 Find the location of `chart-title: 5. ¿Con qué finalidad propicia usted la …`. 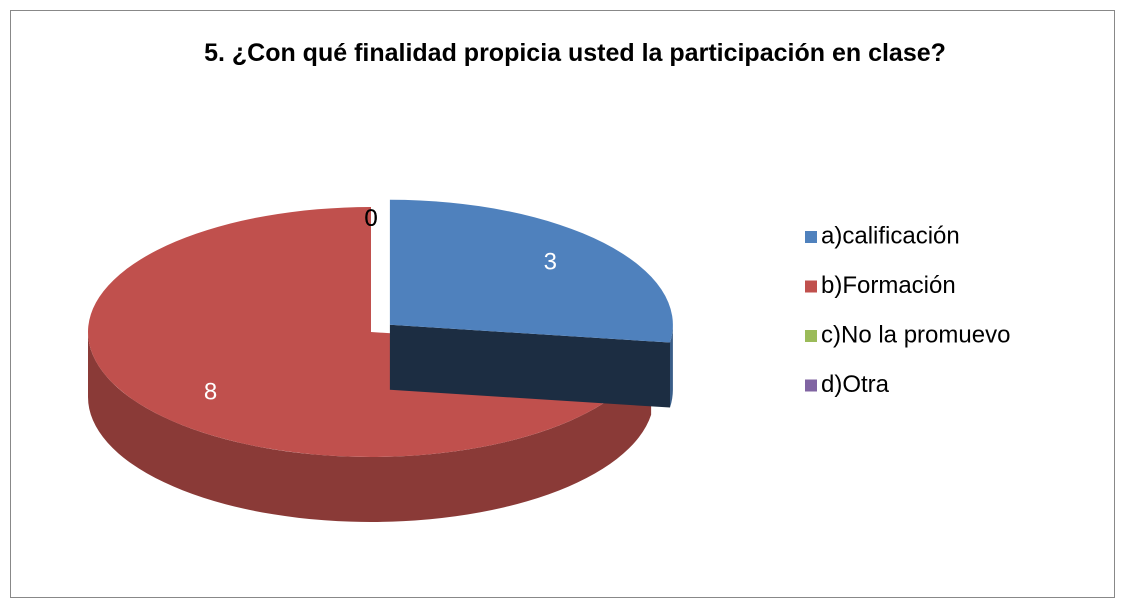

chart-title: 5. ¿Con qué finalidad propicia usted la … is located at coordinates (575, 53).